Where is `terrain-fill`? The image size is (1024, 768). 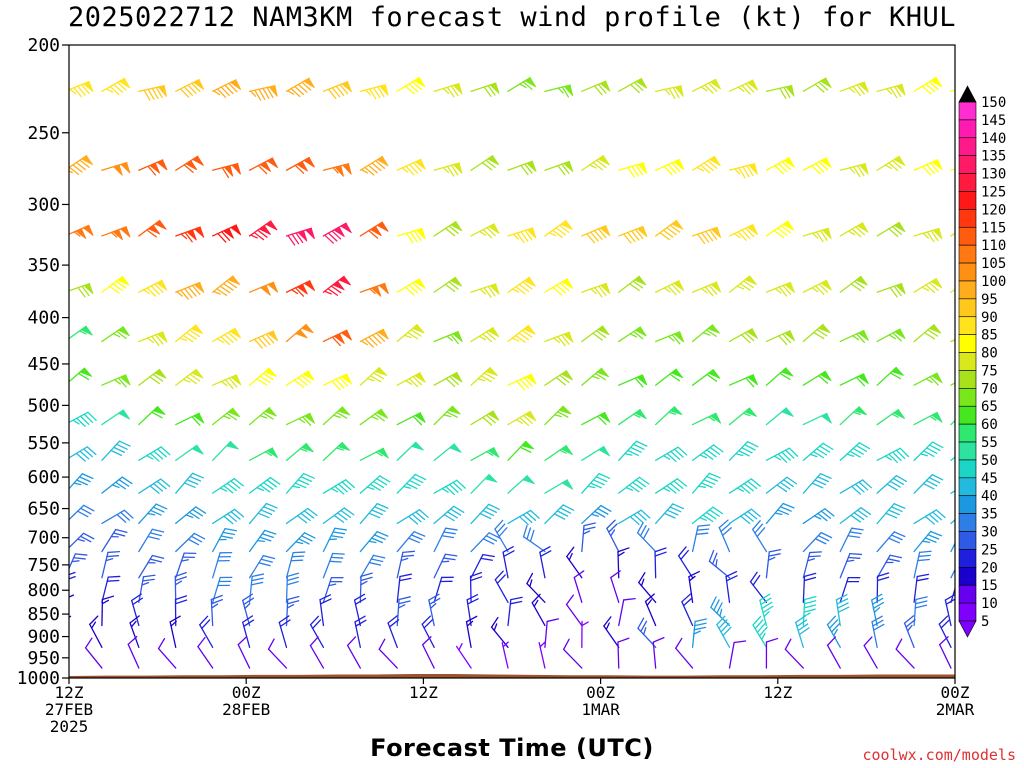 terrain-fill is located at coordinates (512, 676).